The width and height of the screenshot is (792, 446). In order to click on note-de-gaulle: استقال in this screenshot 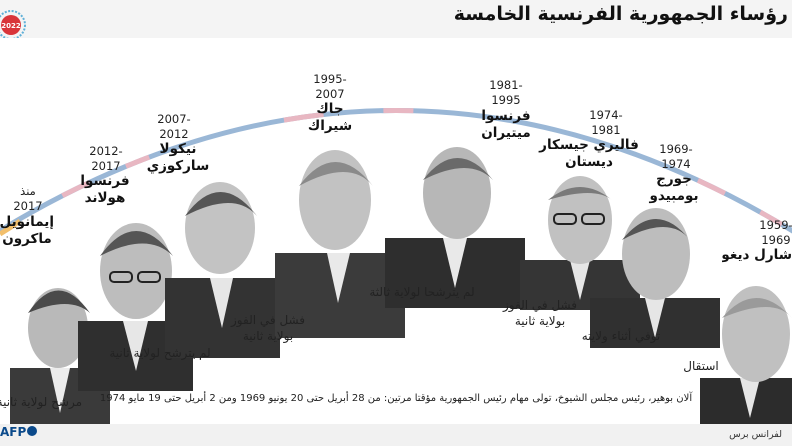, I will do `click(701, 366)`.